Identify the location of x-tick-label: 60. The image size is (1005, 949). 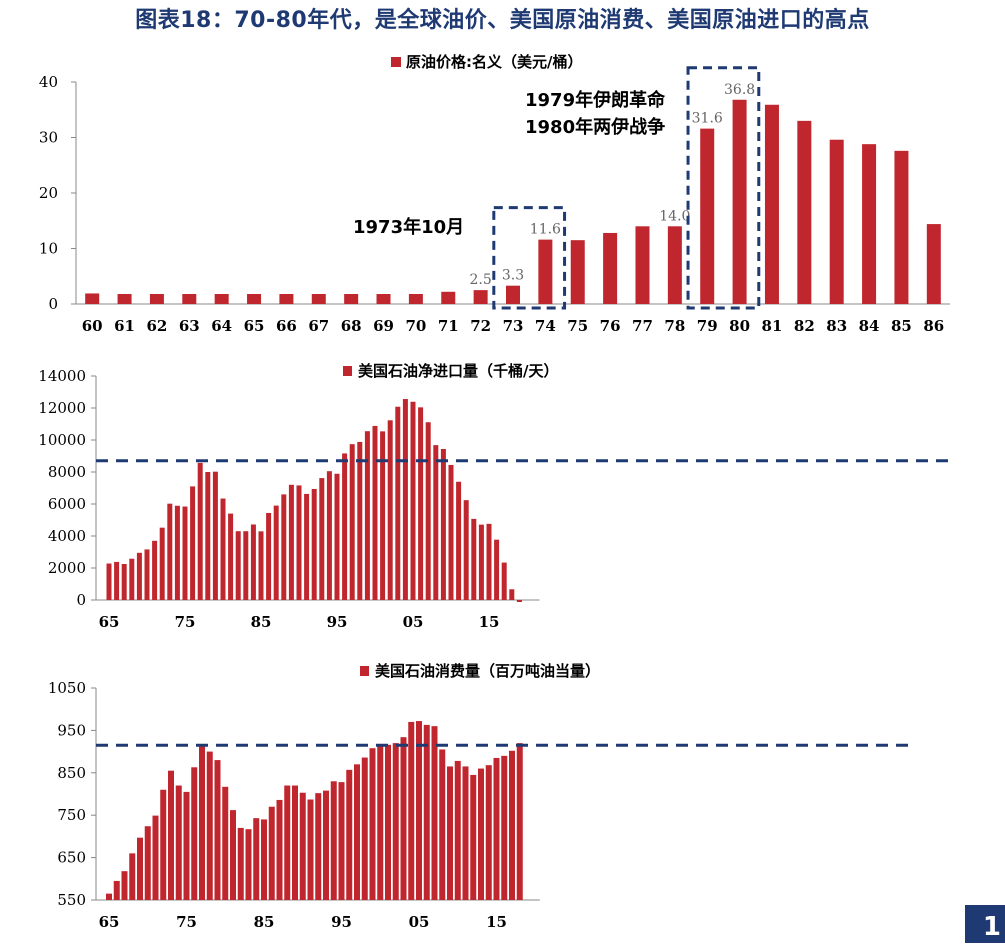
(92, 326).